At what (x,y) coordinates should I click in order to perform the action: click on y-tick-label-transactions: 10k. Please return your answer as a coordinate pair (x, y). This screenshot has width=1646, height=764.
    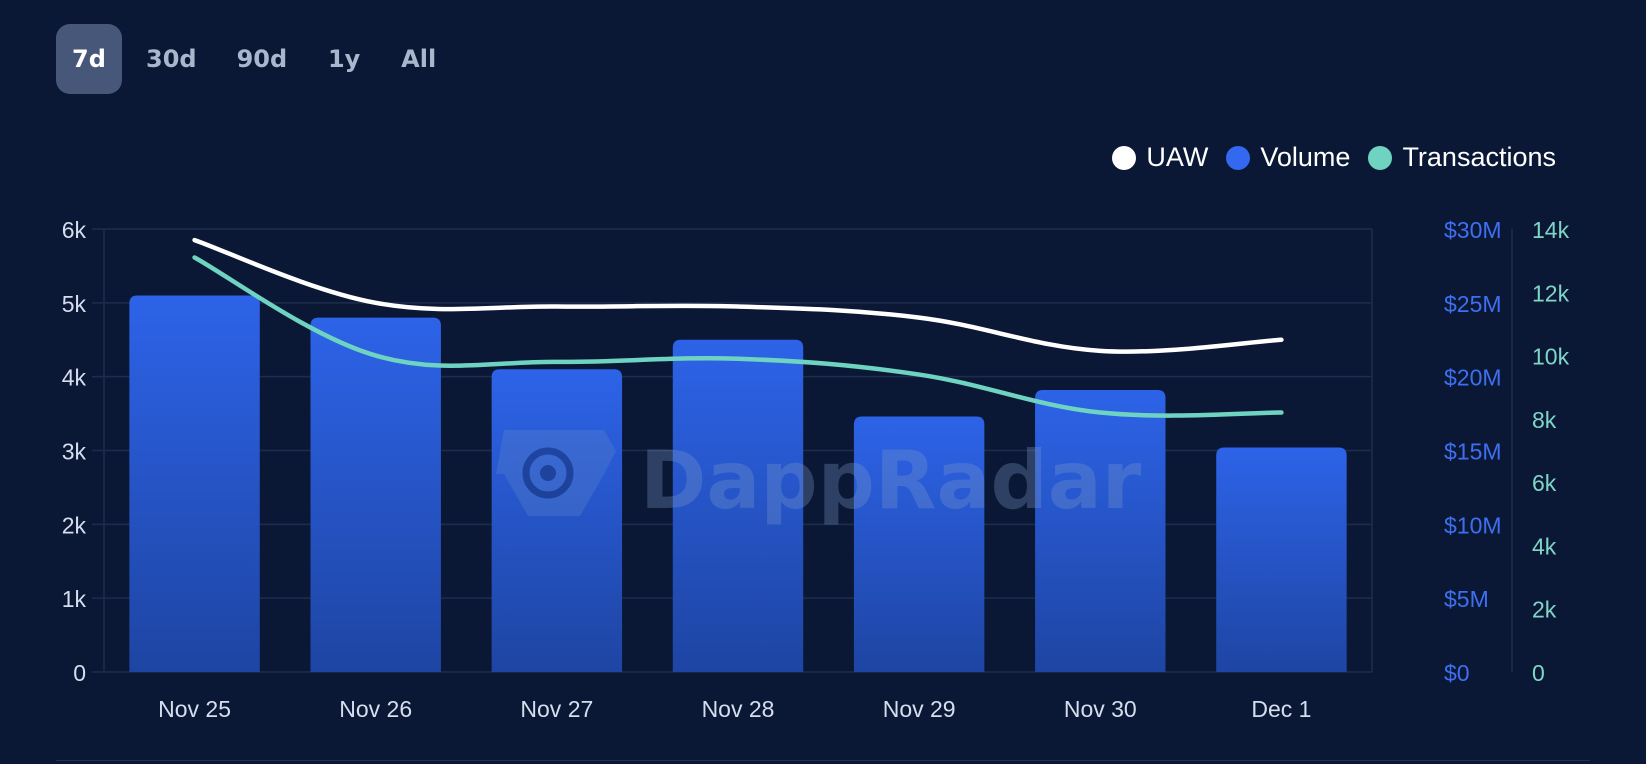
    Looking at the image, I should click on (1551, 357).